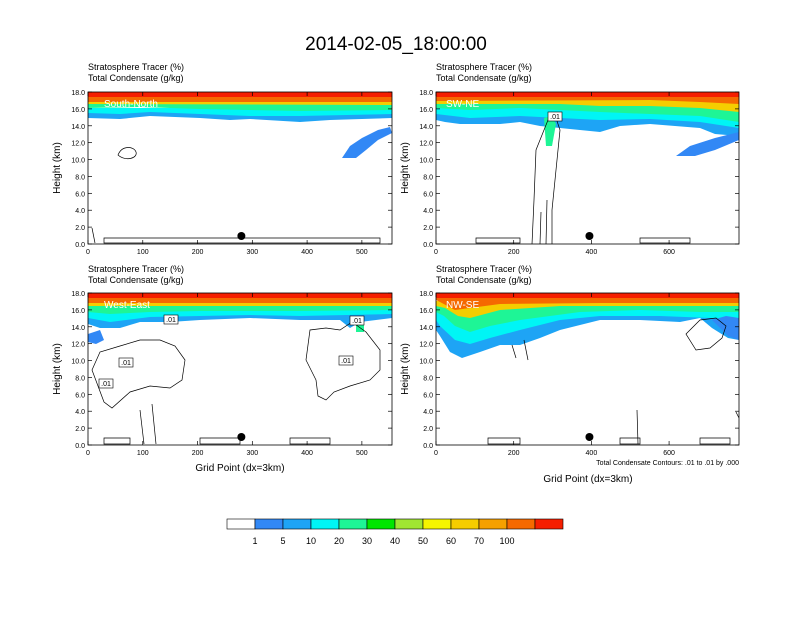  I want to click on panel-west-east-fields: .01 .01 .01 .01 .01, so click(240, 369).